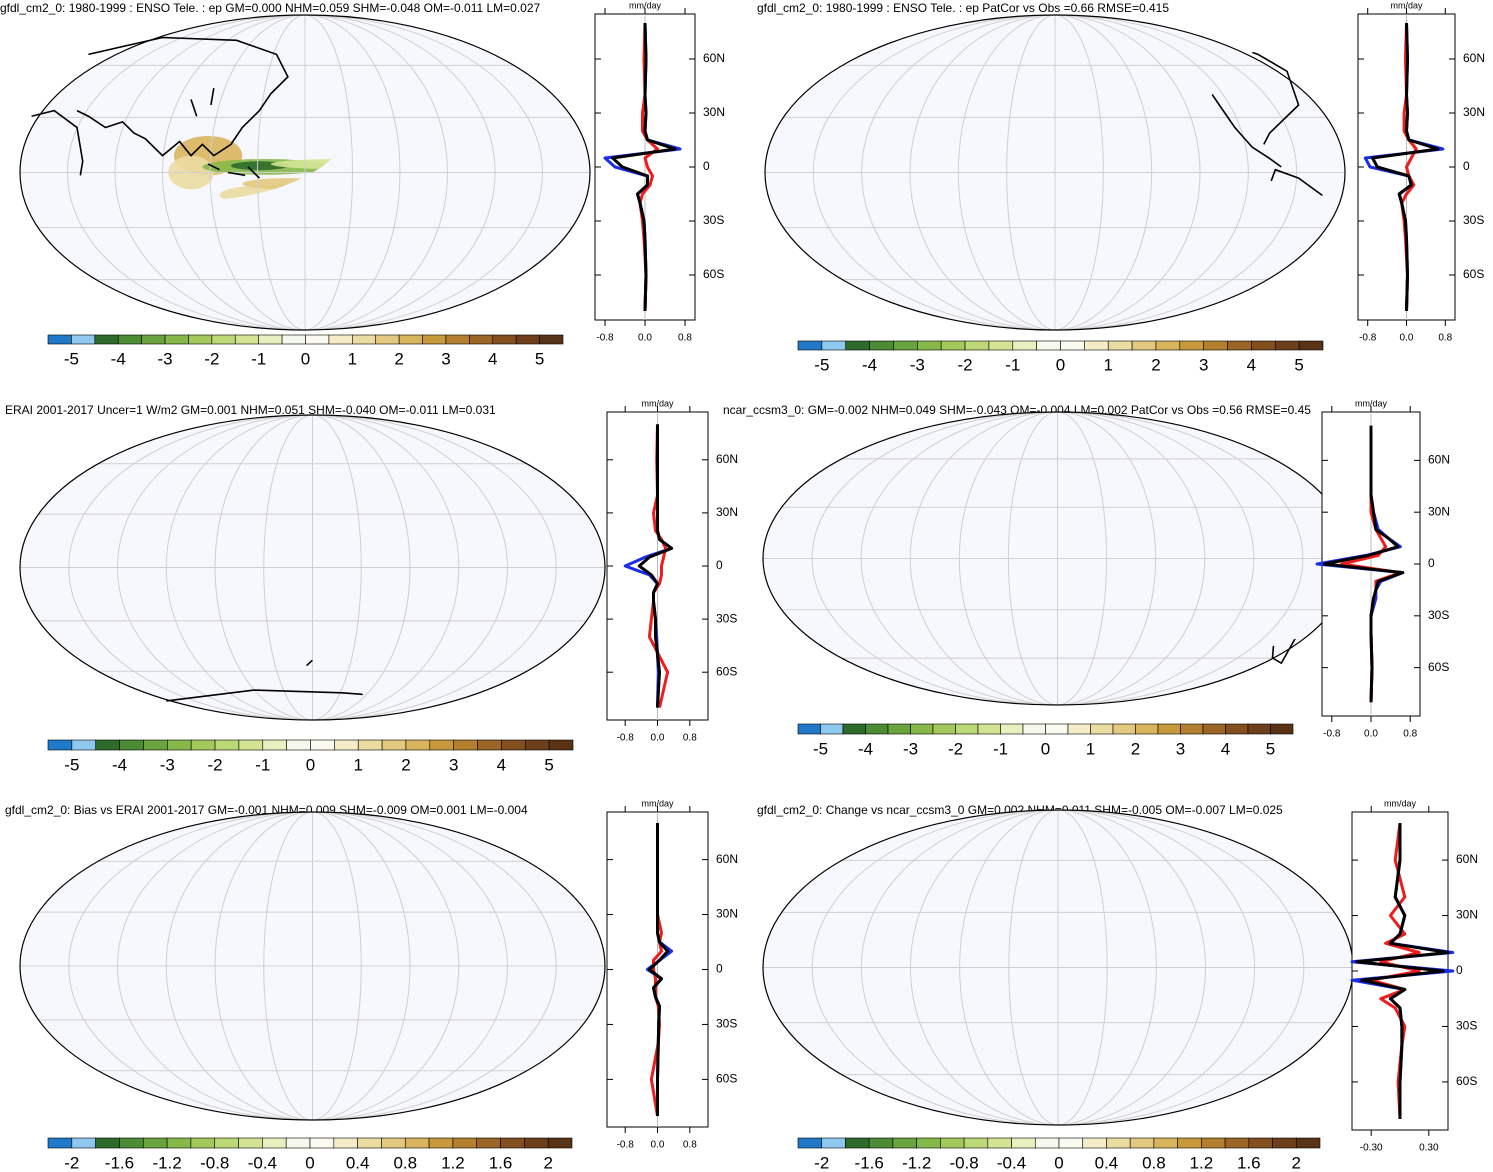  Describe the element at coordinates (1249, 1162) in the screenshot. I see `colorbar-tick-label: 1.6` at that location.